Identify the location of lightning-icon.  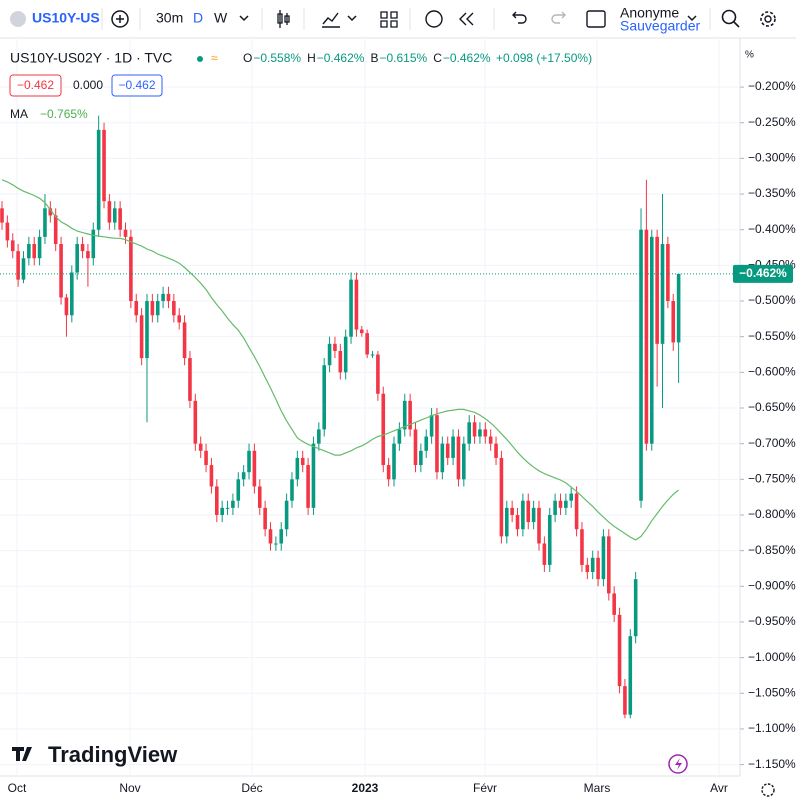
(678, 764).